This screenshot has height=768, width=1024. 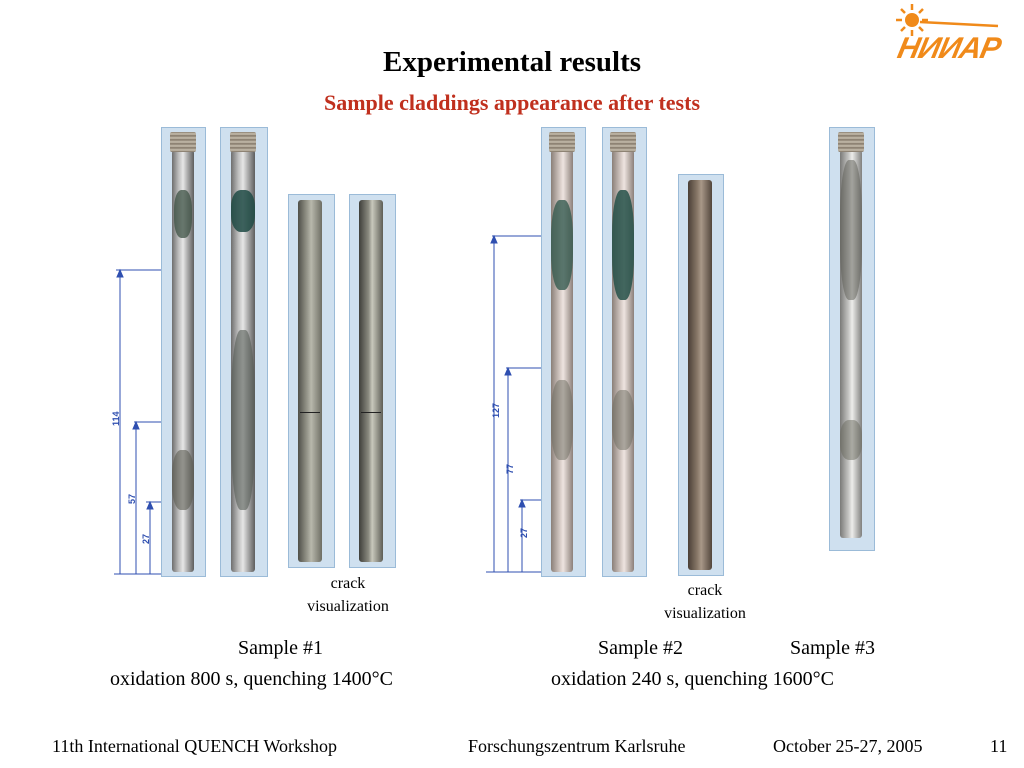 I want to click on sample2-name: Sample #2, so click(x=640, y=648).